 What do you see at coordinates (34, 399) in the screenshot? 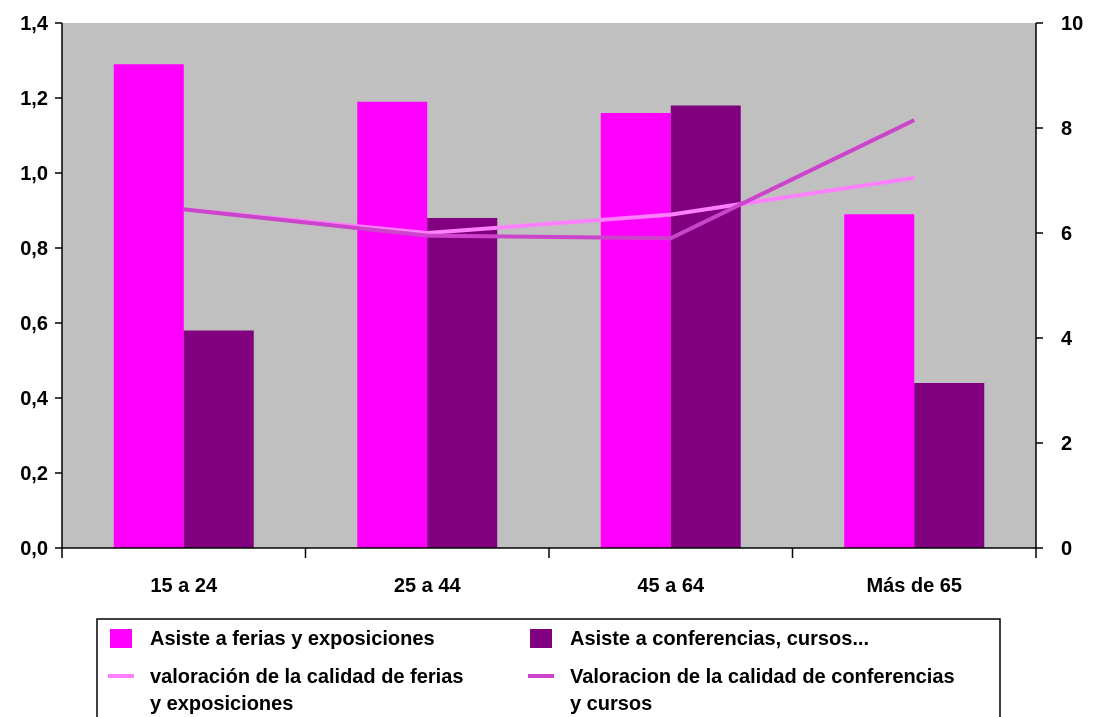
I see `left-tick-label: 0,4` at bounding box center [34, 399].